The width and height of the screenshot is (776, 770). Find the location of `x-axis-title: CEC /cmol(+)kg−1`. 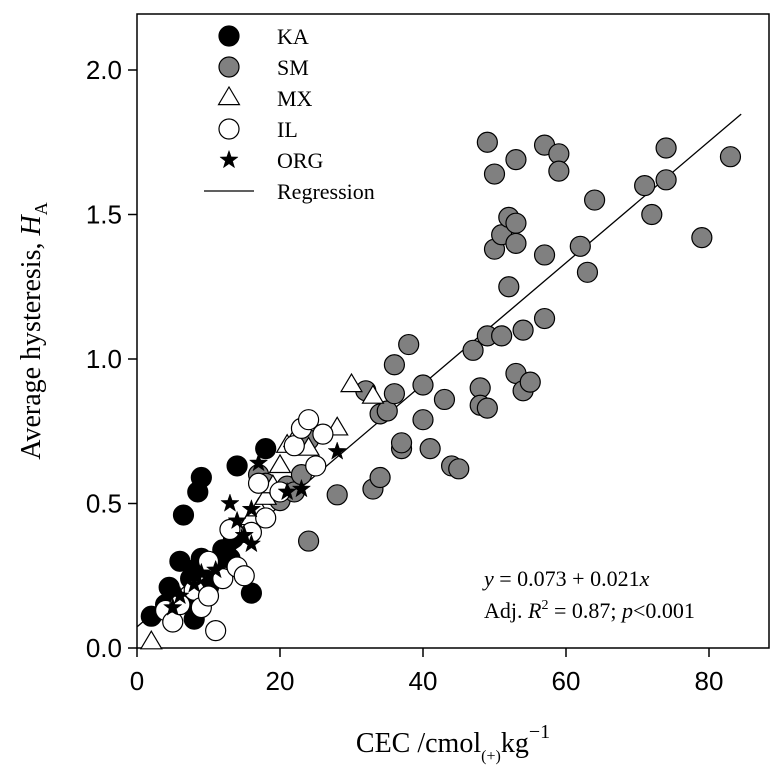

x-axis-title: CEC /cmol(+)kg−1 is located at coordinates (453, 743).